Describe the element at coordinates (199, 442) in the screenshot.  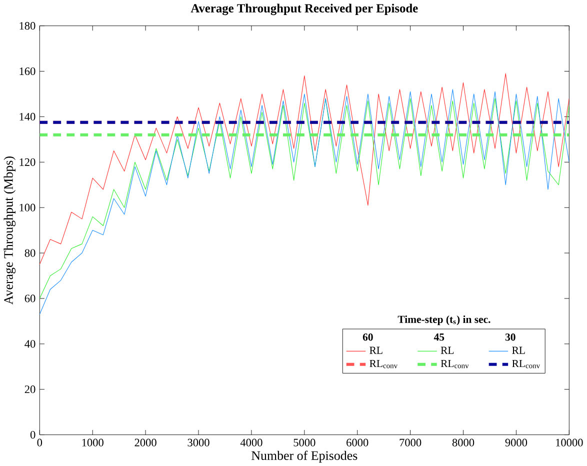
I see `x-tick-label: 3000` at that location.